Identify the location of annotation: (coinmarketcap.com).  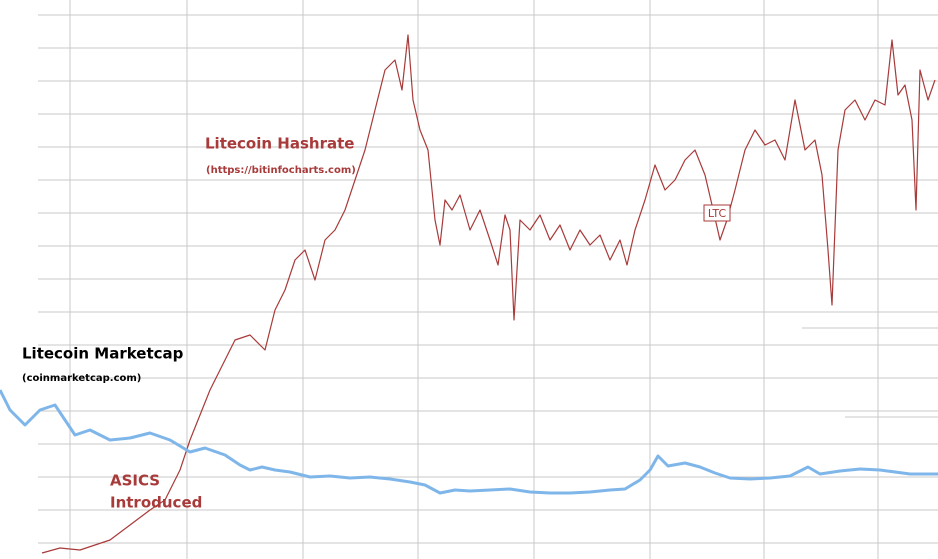
(81, 378).